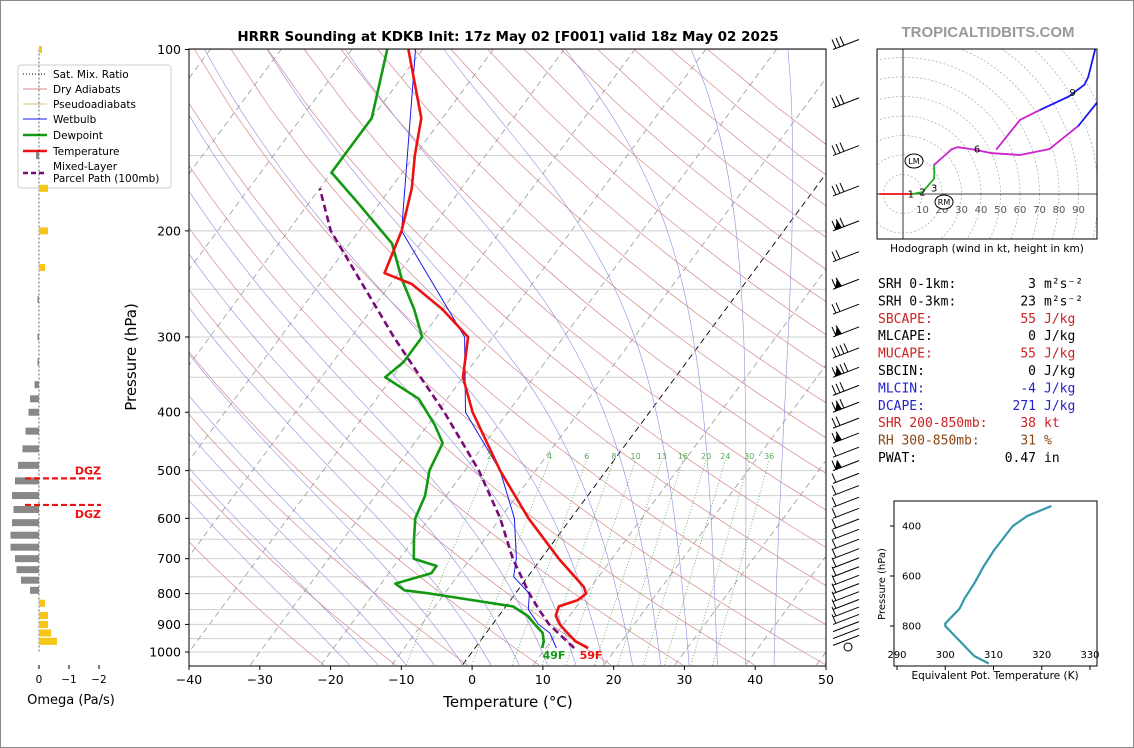 Image resolution: width=1134 pixels, height=748 pixels. What do you see at coordinates (1020, 458) in the screenshot?
I see `index-value: 0.47` at bounding box center [1020, 458].